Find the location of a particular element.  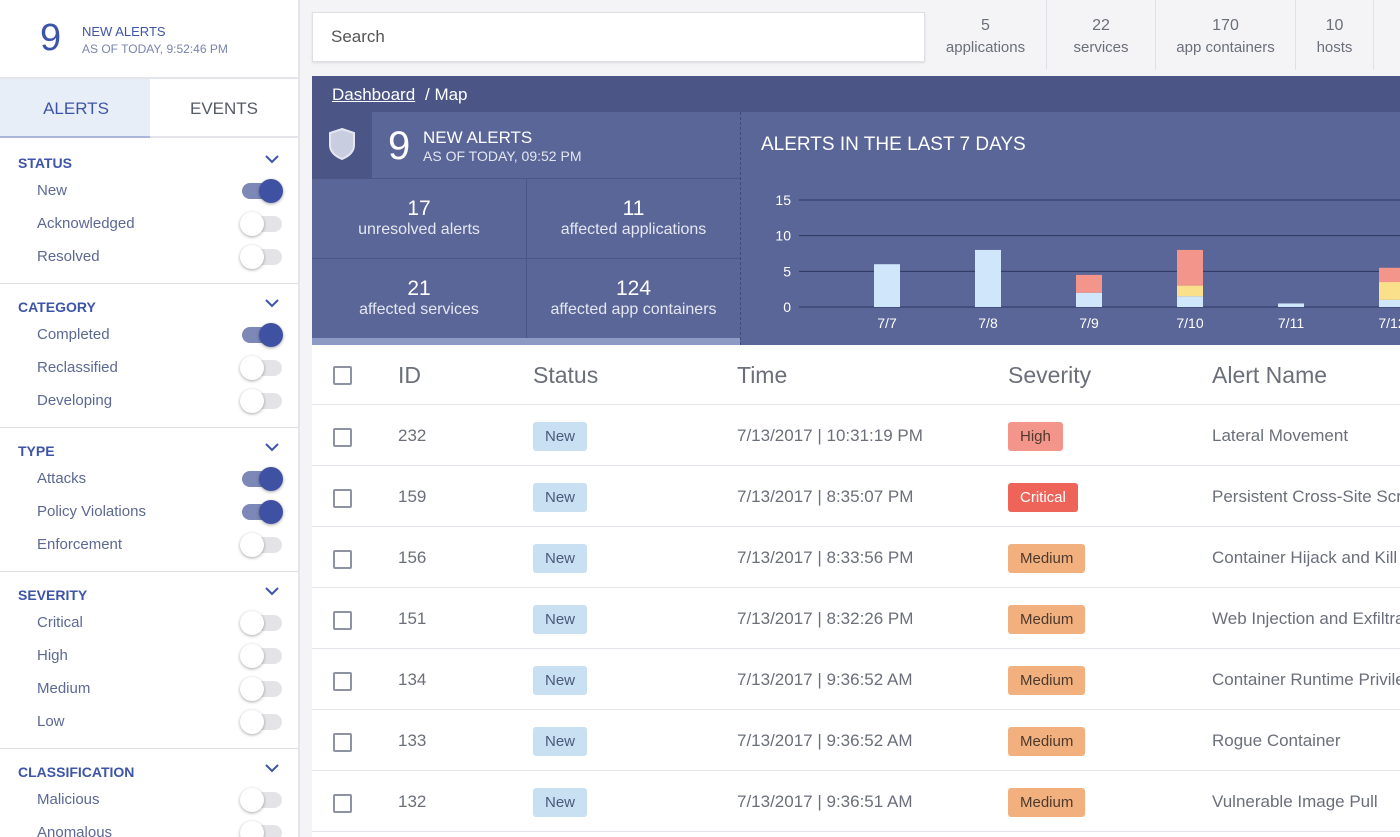

stat-label: app containers is located at coordinates (1225, 47).